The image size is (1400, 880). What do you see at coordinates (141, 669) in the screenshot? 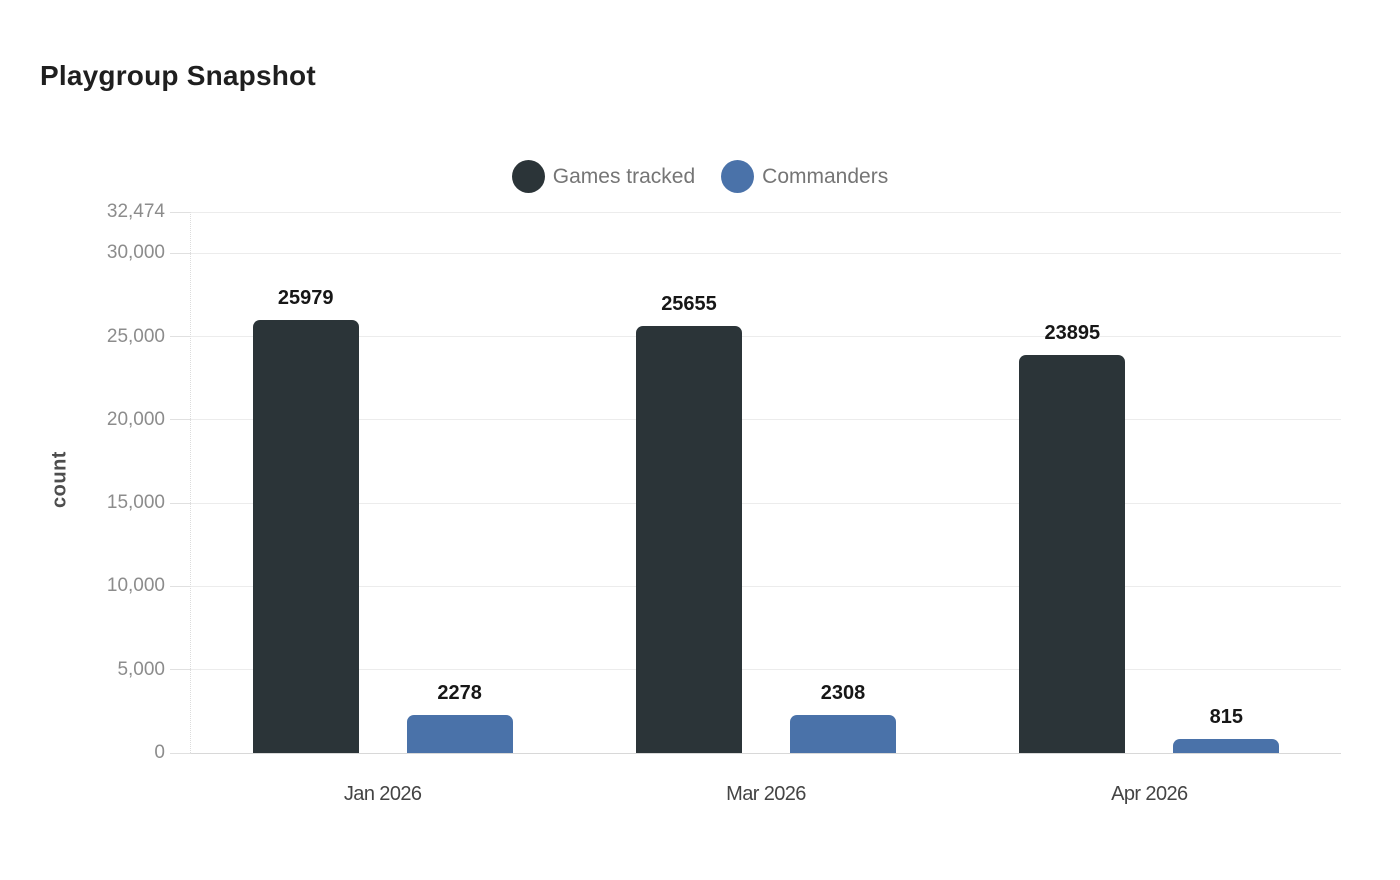
I see `y-tick-label: 5,000` at bounding box center [141, 669].